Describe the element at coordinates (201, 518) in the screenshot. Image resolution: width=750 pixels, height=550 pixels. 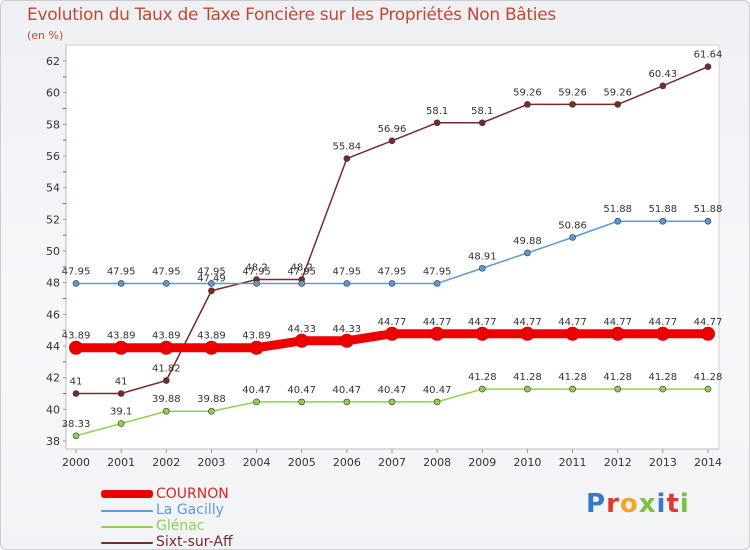
I see `chart-legend: COURNON La Gacilly Glénac Sixt-sur-Aff` at that location.